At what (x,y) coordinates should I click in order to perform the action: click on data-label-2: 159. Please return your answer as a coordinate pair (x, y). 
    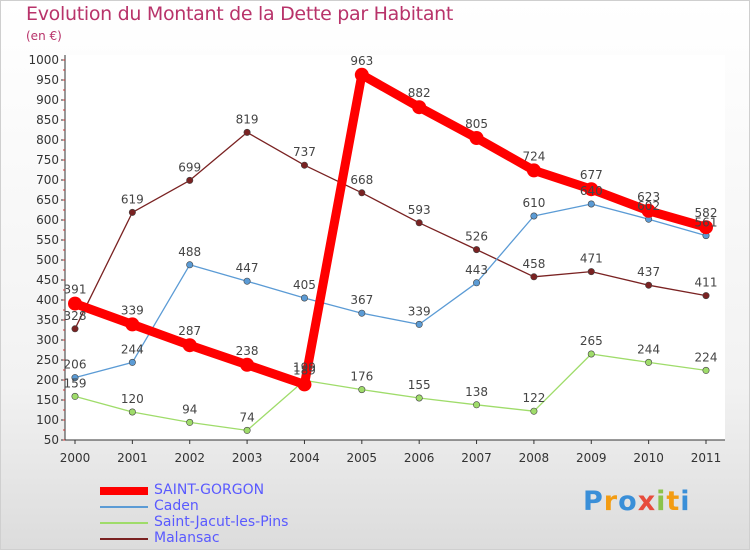
    Looking at the image, I should click on (75, 383).